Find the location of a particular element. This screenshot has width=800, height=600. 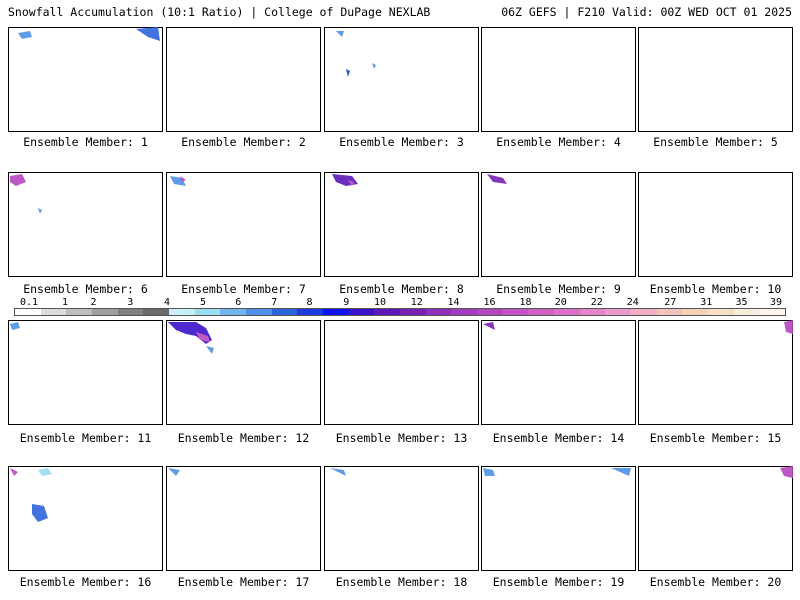

ensemble-member-label: Ensemble Member: 11 is located at coordinates (85, 438).